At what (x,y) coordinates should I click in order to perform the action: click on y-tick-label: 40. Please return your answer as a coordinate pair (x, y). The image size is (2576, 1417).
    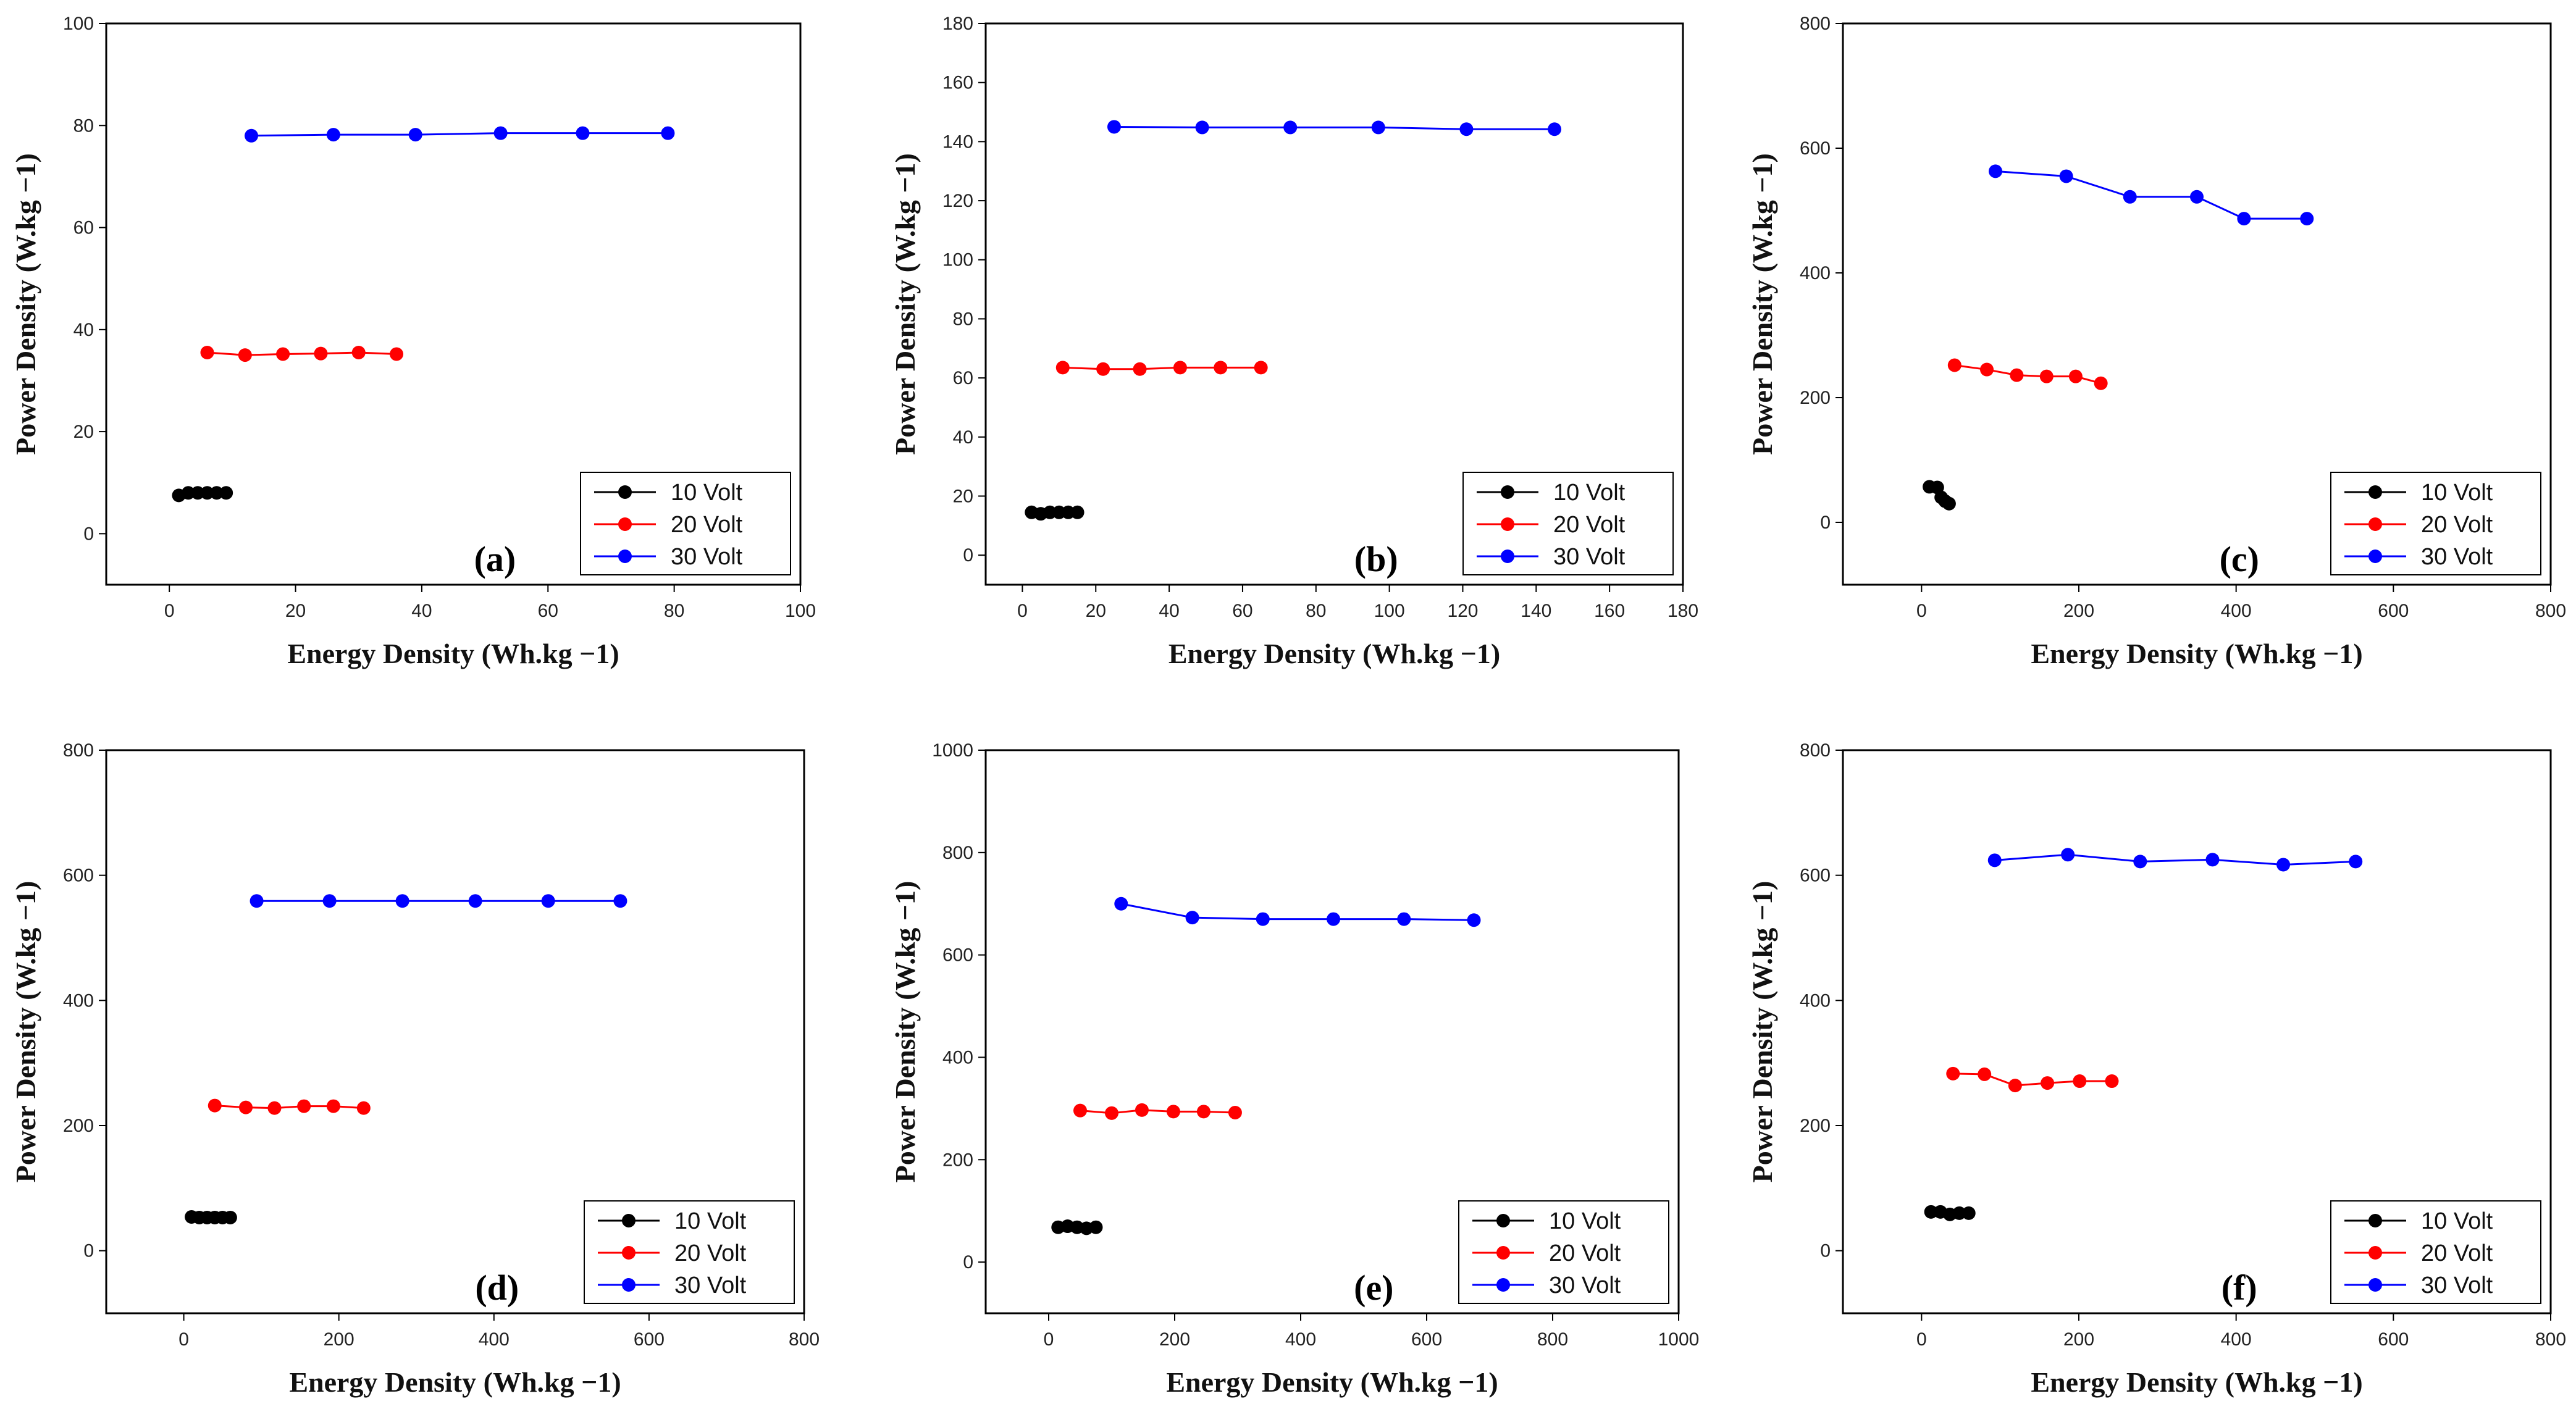
    Looking at the image, I should click on (963, 437).